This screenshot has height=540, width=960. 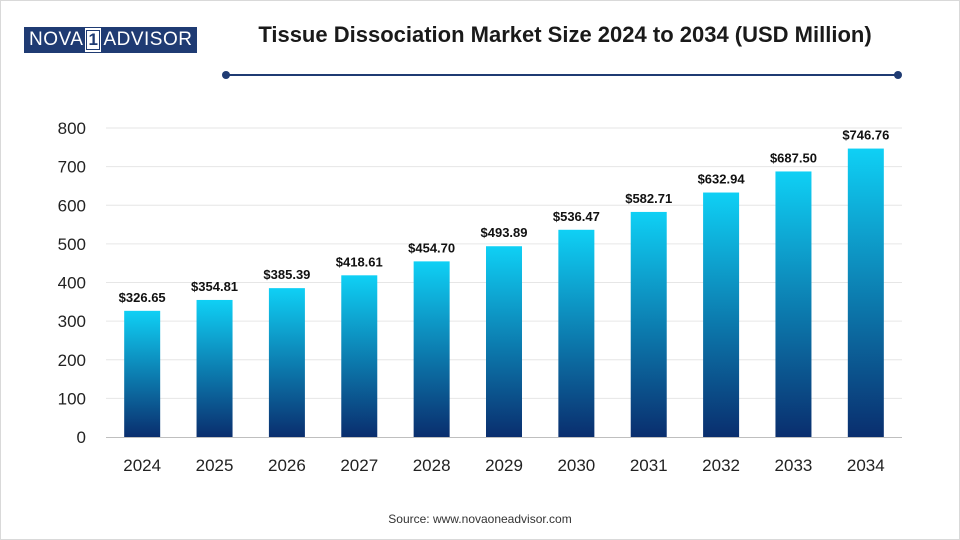 I want to click on y-tick-label: 800, so click(x=72, y=128).